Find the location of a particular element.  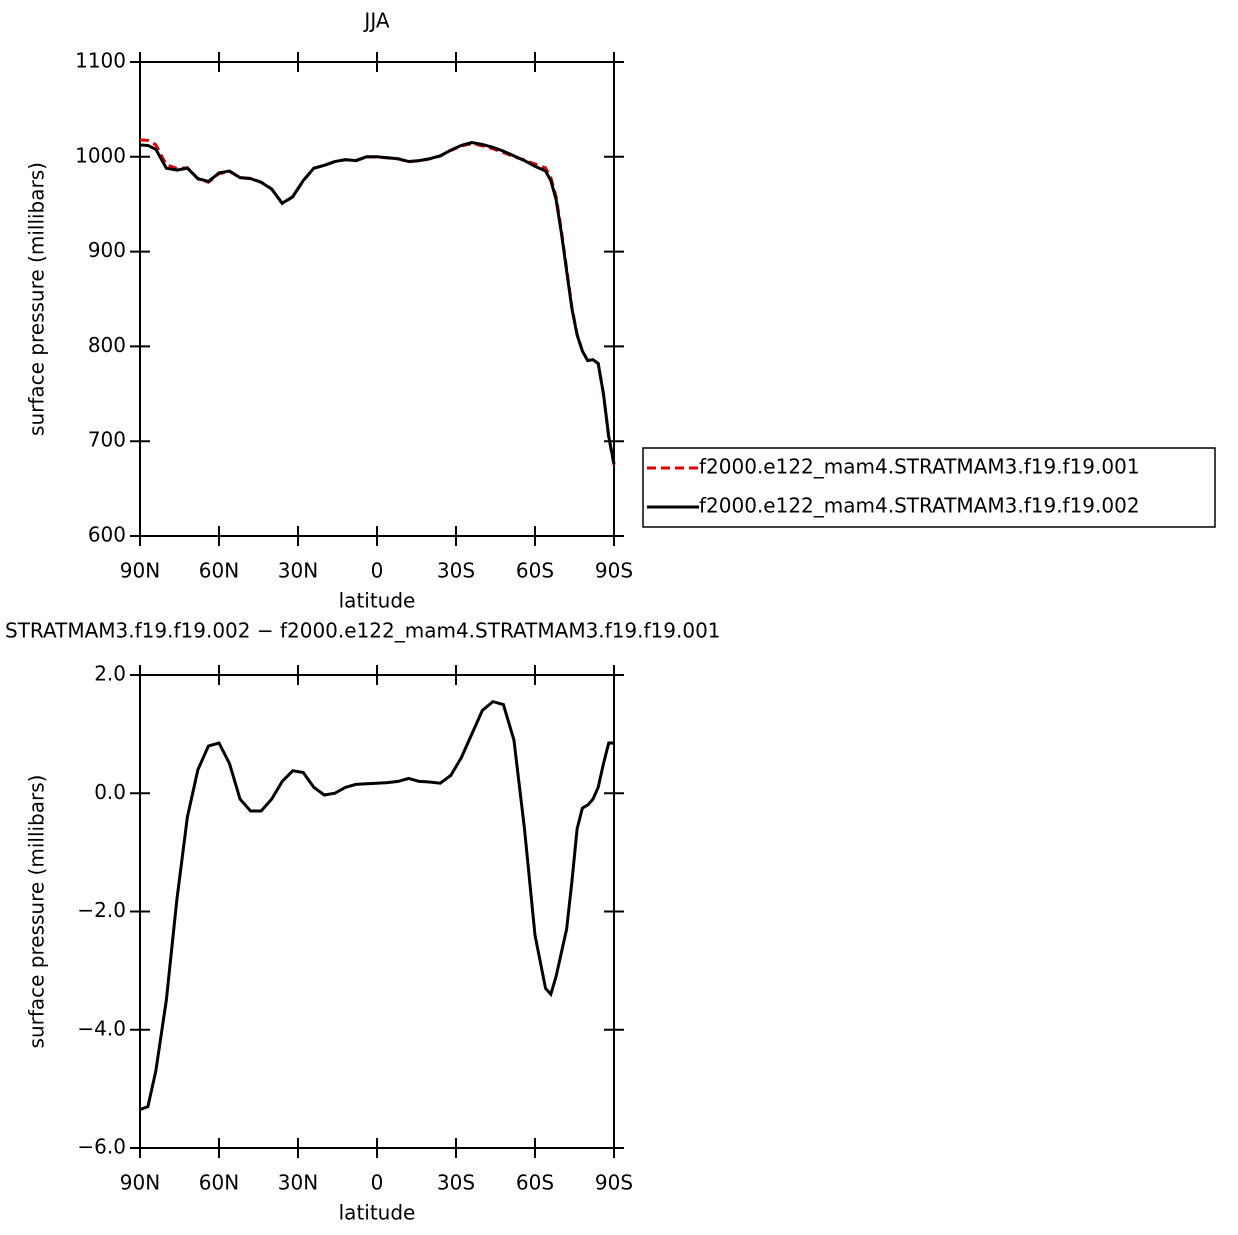

y-tick-label: 1000 is located at coordinates (100, 155).